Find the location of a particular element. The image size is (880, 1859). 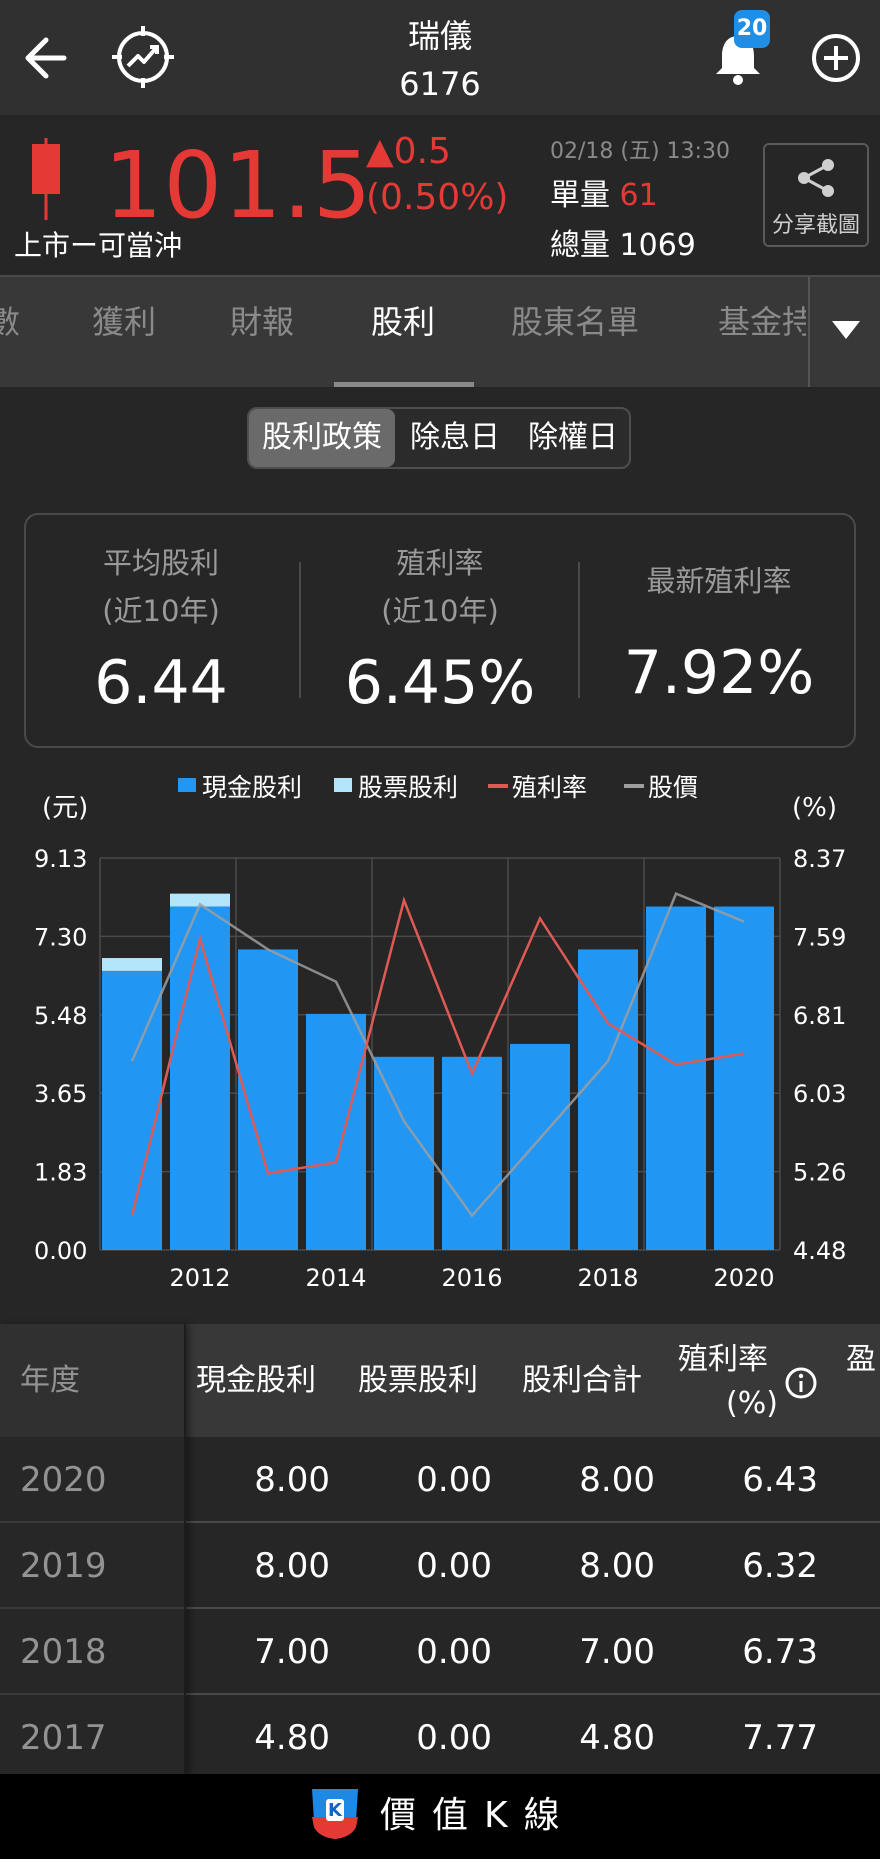

app-logo: K is located at coordinates (335, 1814).